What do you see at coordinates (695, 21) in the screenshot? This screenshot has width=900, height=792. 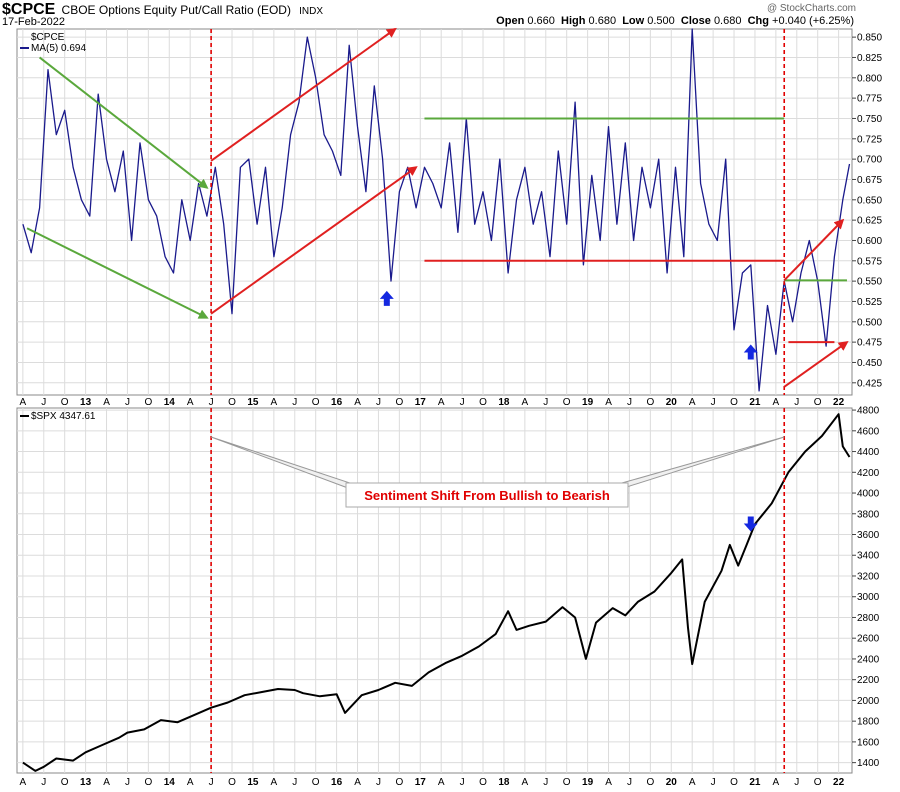 I see `close-label: Close` at bounding box center [695, 21].